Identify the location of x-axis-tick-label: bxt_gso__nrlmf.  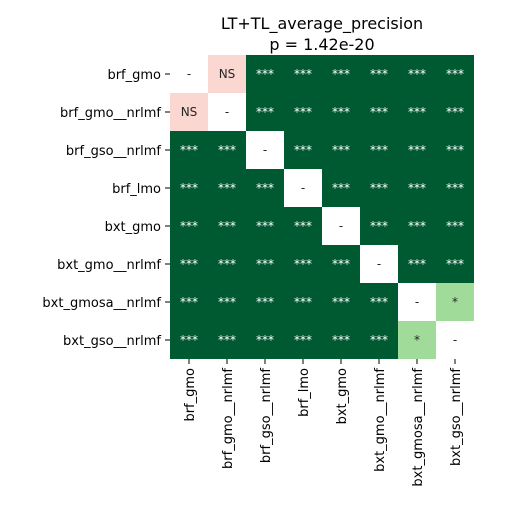
(456, 417).